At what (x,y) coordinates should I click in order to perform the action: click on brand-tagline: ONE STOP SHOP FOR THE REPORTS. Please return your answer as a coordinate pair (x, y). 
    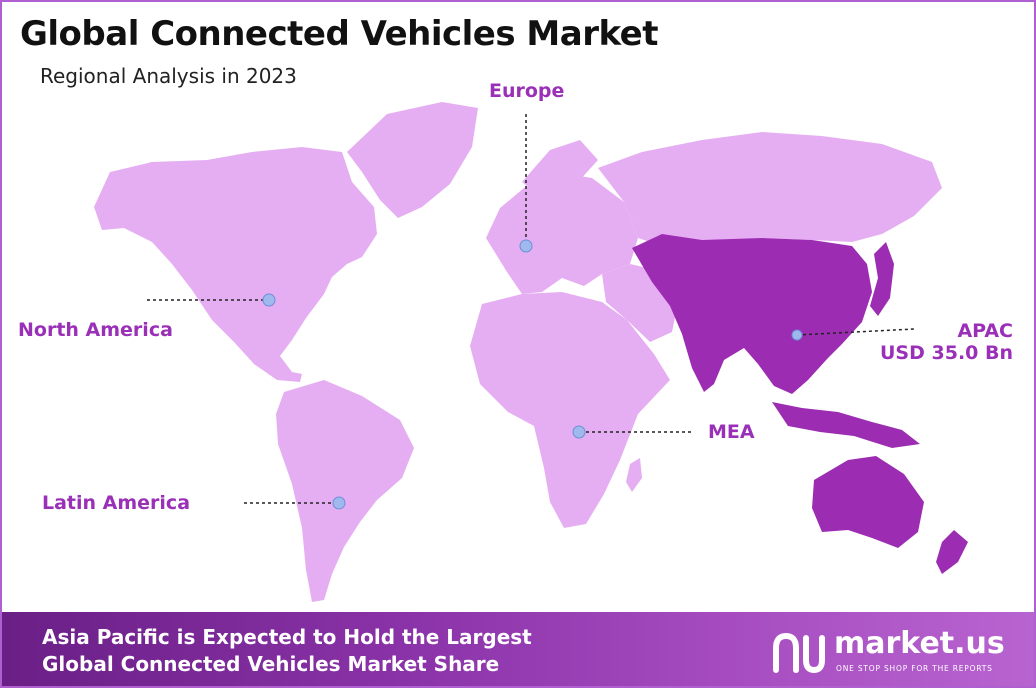
    Looking at the image, I should click on (914, 668).